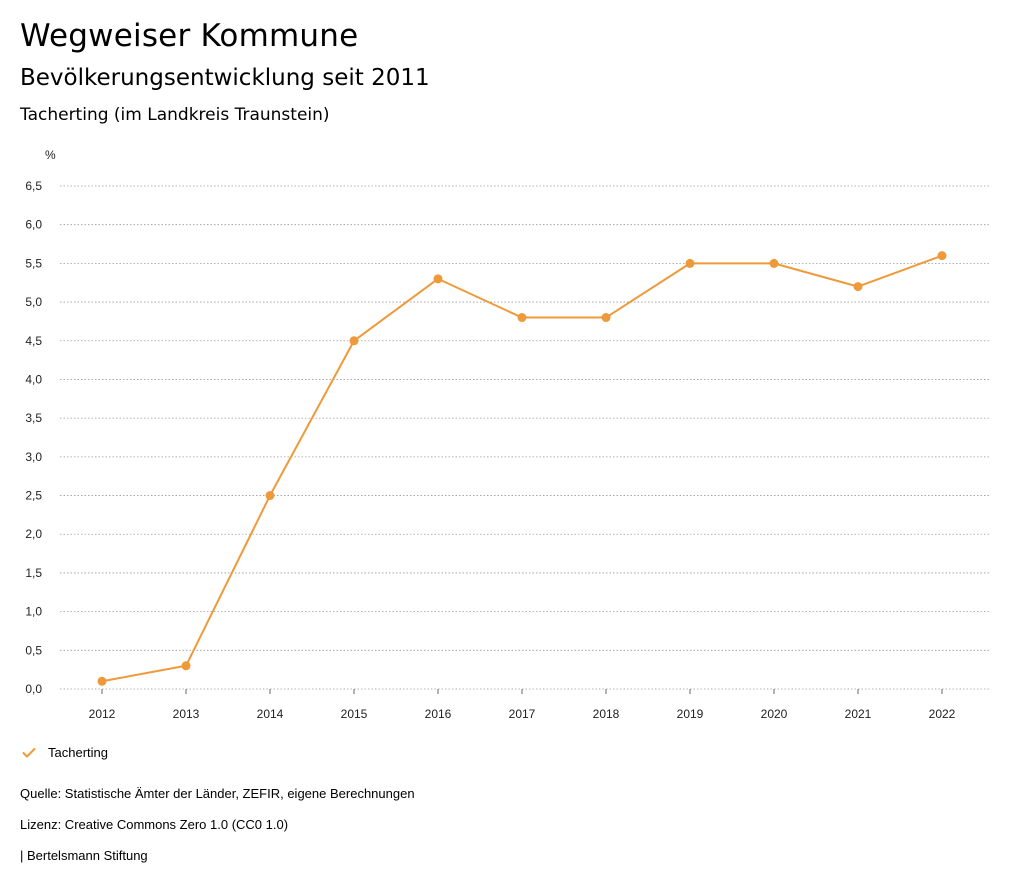 Image resolution: width=1024 pixels, height=888 pixels. Describe the element at coordinates (858, 714) in the screenshot. I see `x-tick-label: 2021` at that location.